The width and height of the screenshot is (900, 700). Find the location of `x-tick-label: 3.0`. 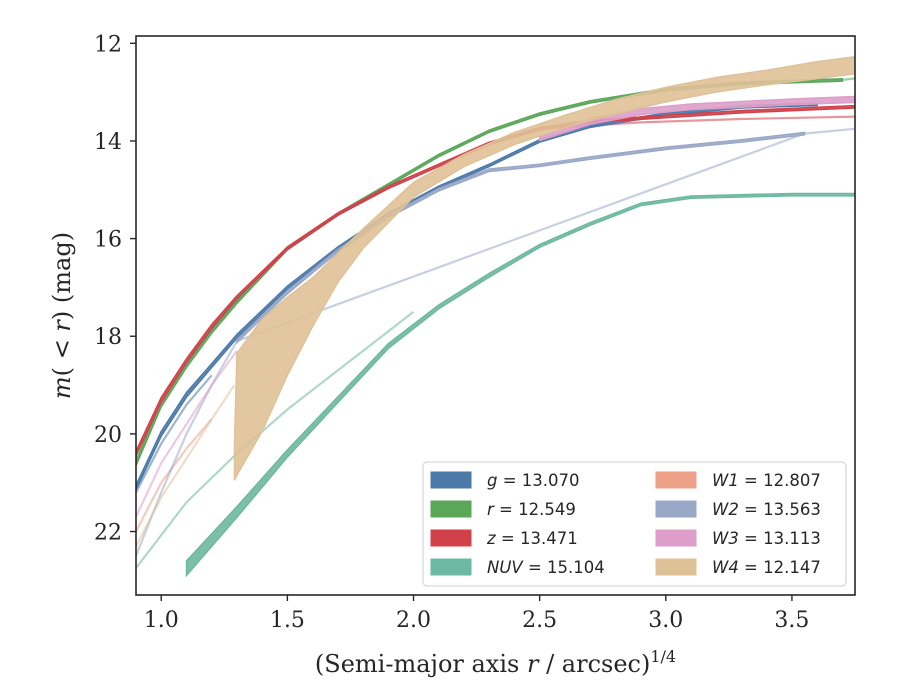

x-tick-label: 3.0 is located at coordinates (665, 620).